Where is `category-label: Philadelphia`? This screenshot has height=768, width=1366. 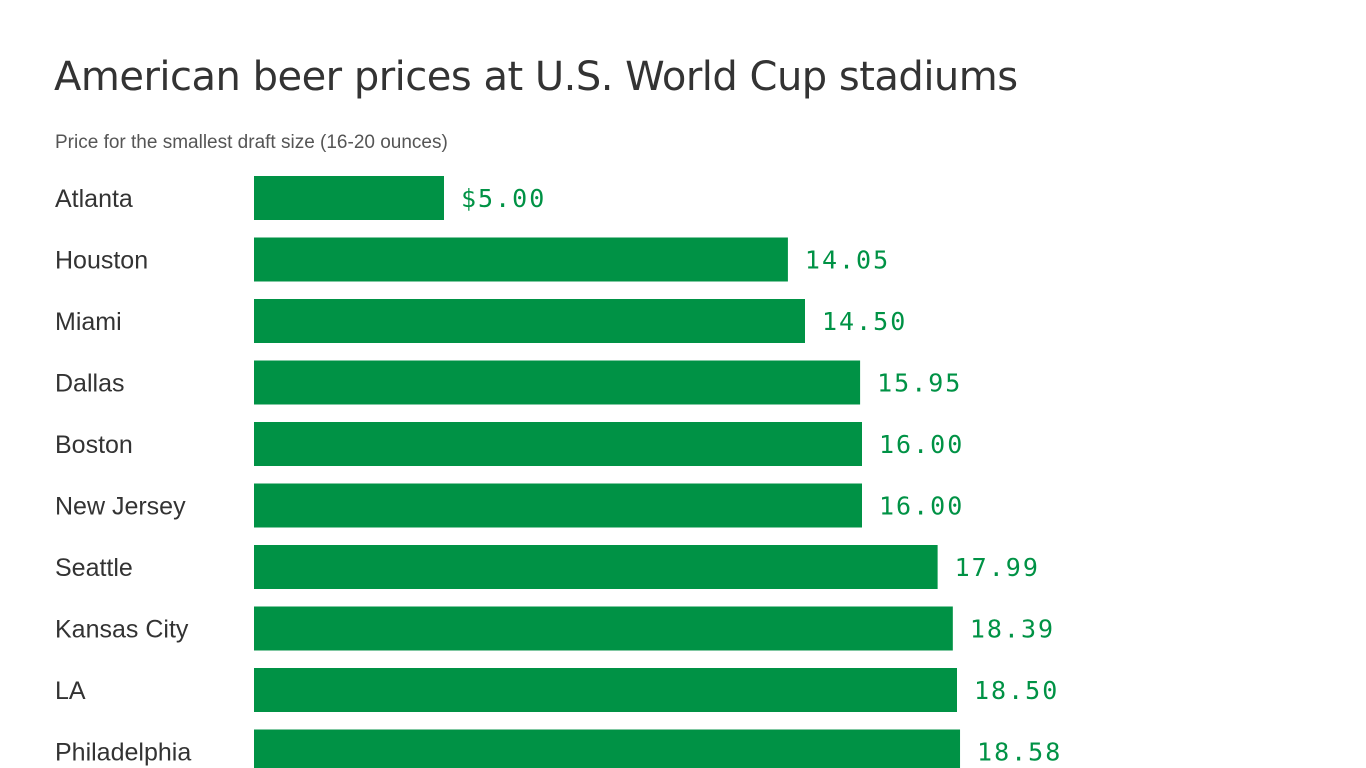 category-label: Philadelphia is located at coordinates (123, 753).